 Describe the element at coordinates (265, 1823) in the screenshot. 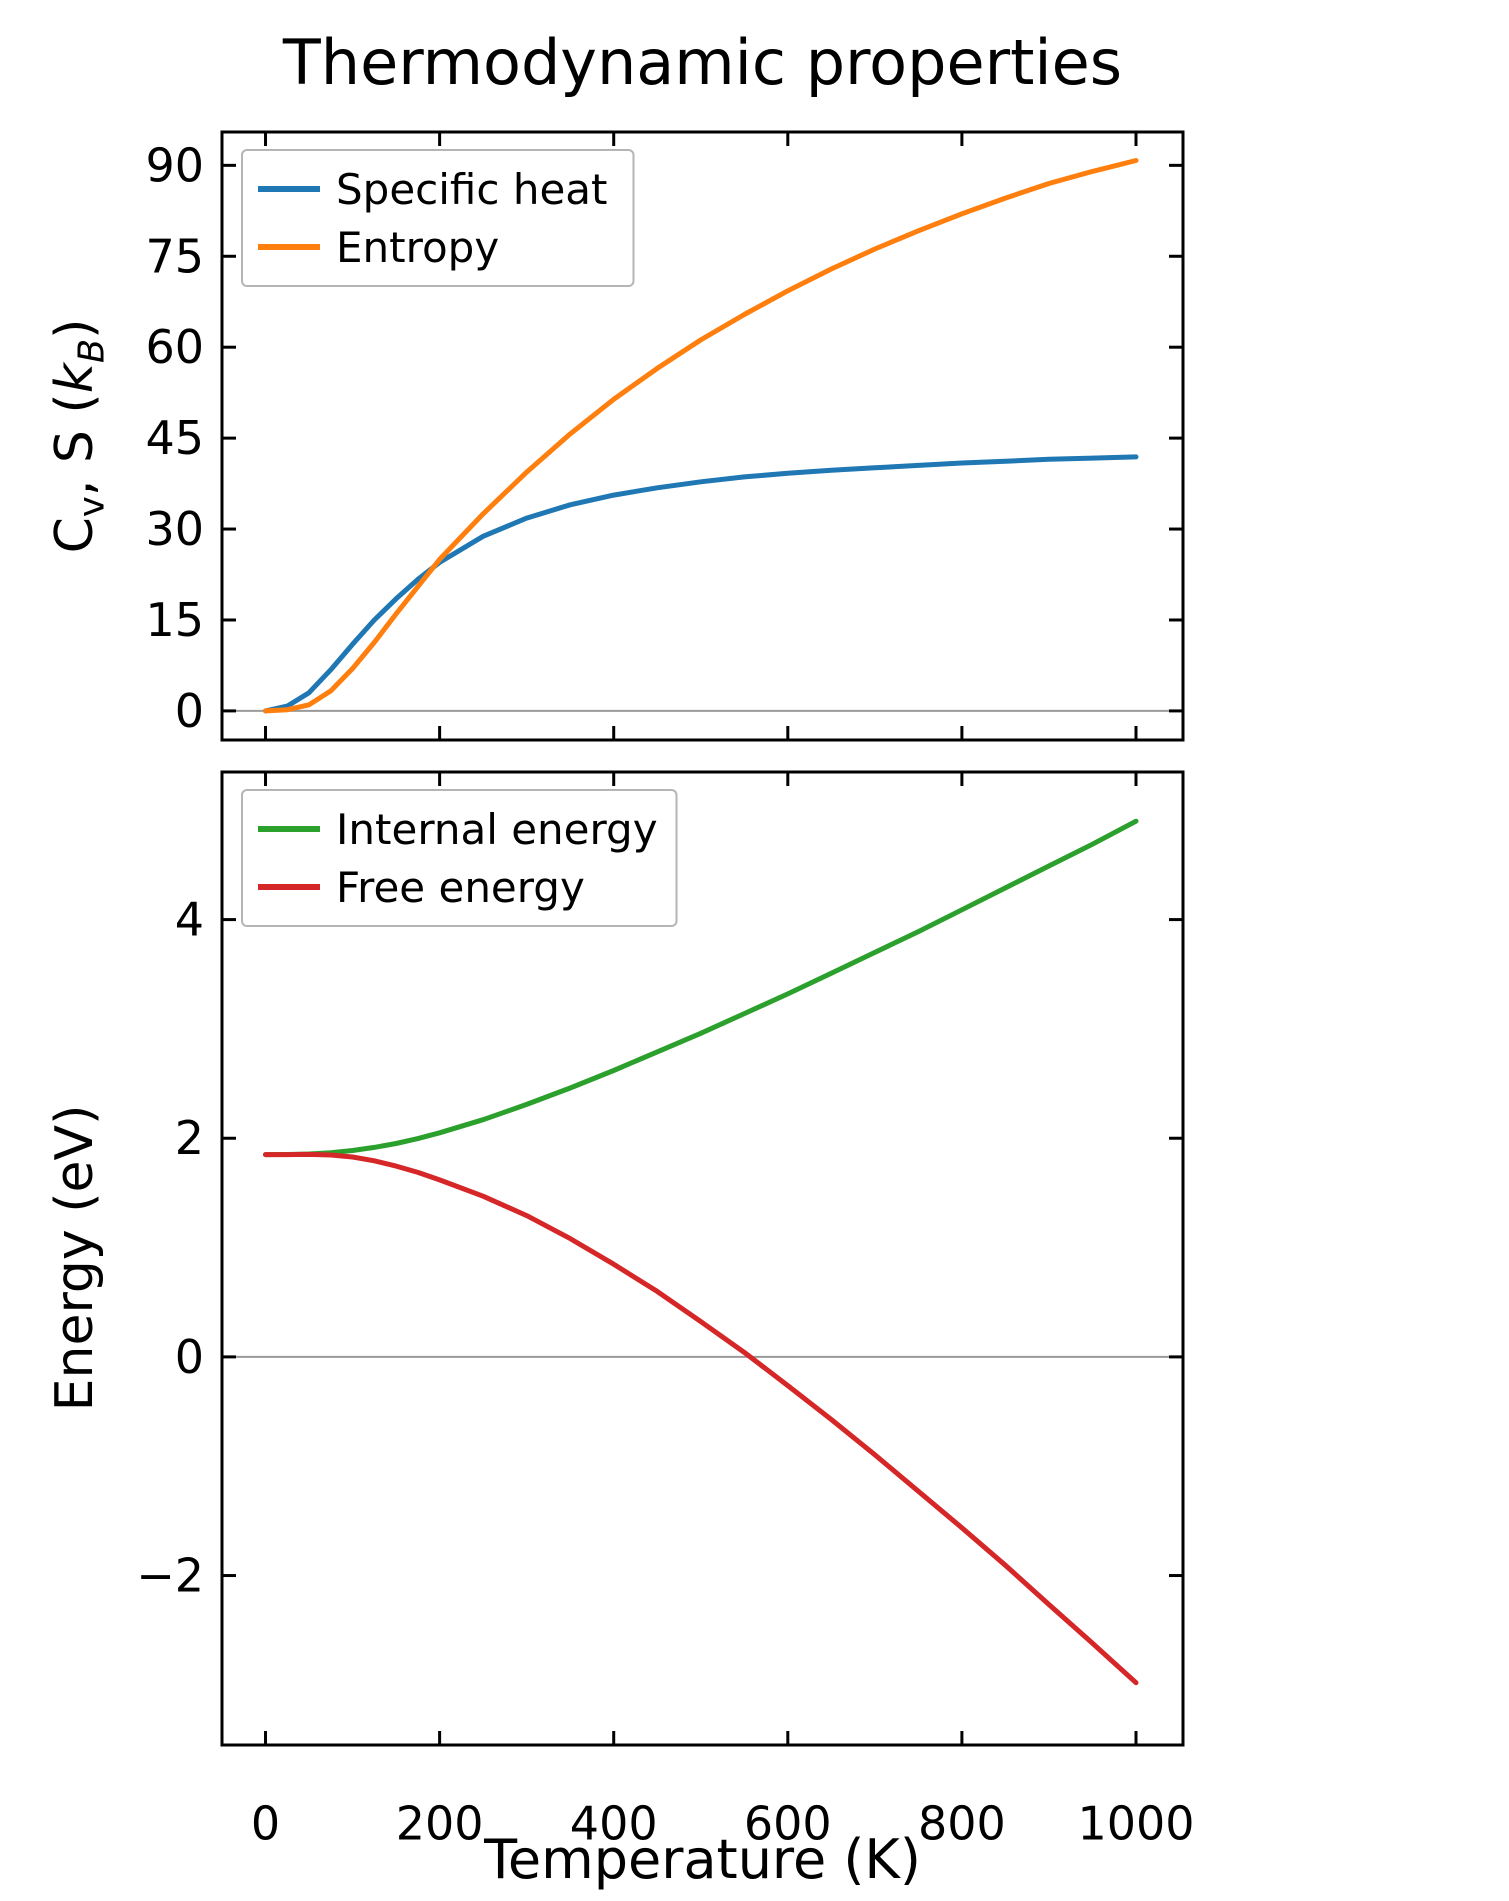

I see `x-tick-label: 0` at that location.